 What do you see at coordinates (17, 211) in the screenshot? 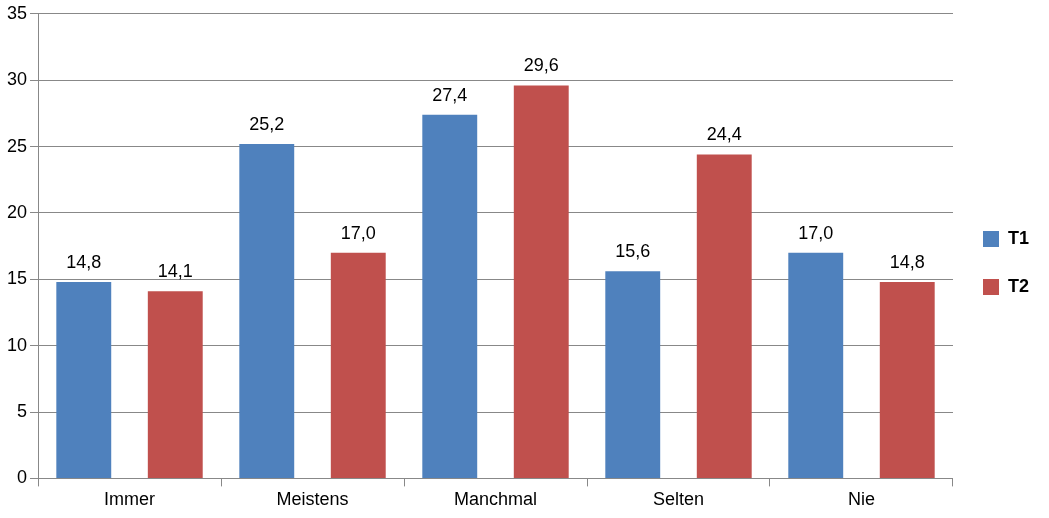
I see `y-tick-label: 20` at bounding box center [17, 211].